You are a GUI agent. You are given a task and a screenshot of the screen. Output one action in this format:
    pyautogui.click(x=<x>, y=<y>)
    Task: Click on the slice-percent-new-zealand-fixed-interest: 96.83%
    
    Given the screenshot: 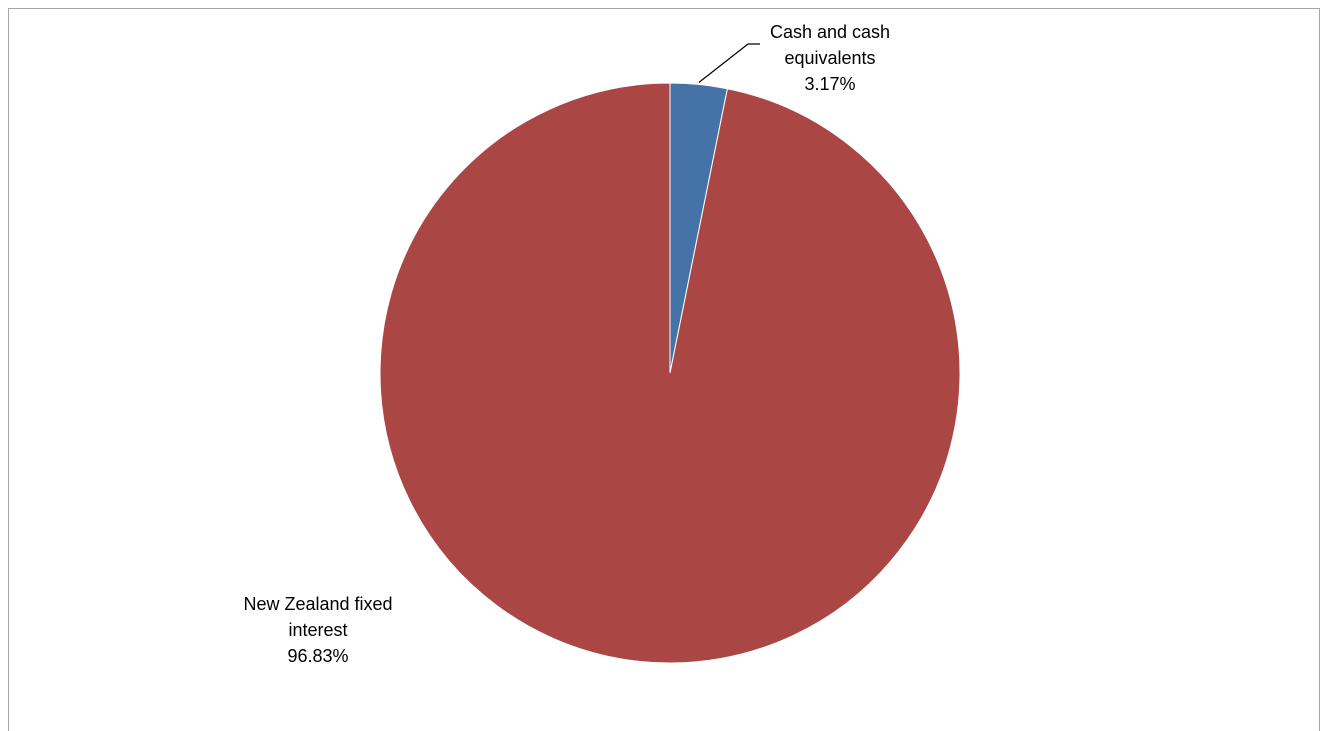 What is the action you would take?
    pyautogui.click(x=317, y=656)
    